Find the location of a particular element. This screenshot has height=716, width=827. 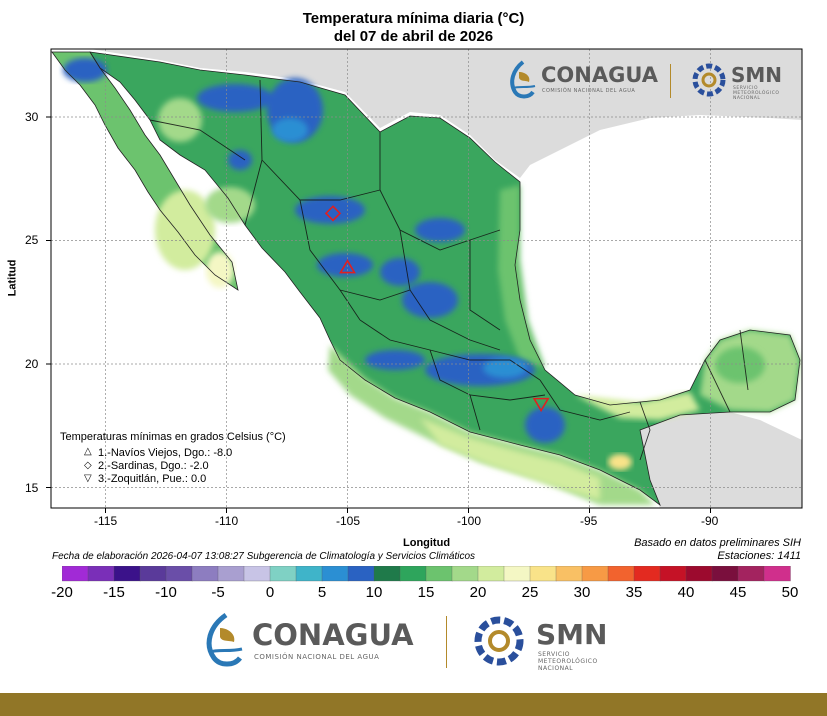

colorbar-tick-label: -15 is located at coordinates (114, 592).